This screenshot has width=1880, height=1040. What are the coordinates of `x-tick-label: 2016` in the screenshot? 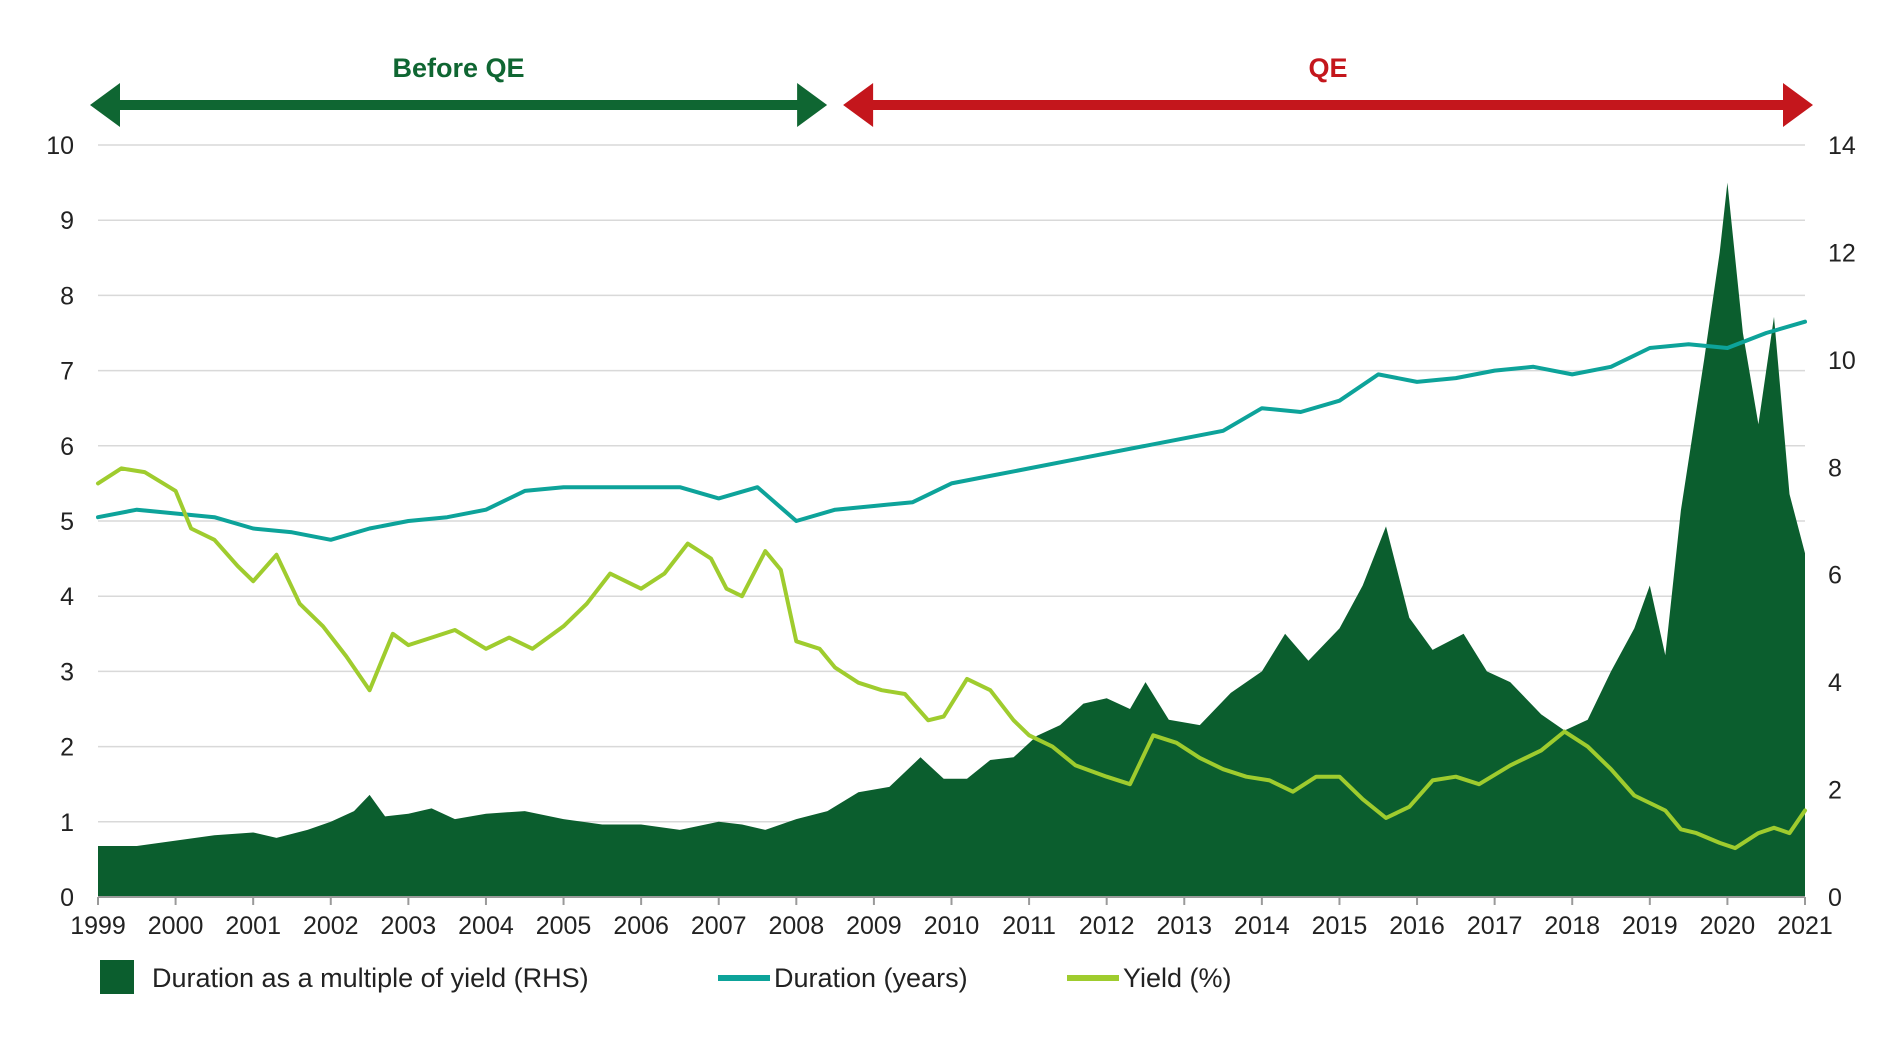 It's located at (1417, 926).